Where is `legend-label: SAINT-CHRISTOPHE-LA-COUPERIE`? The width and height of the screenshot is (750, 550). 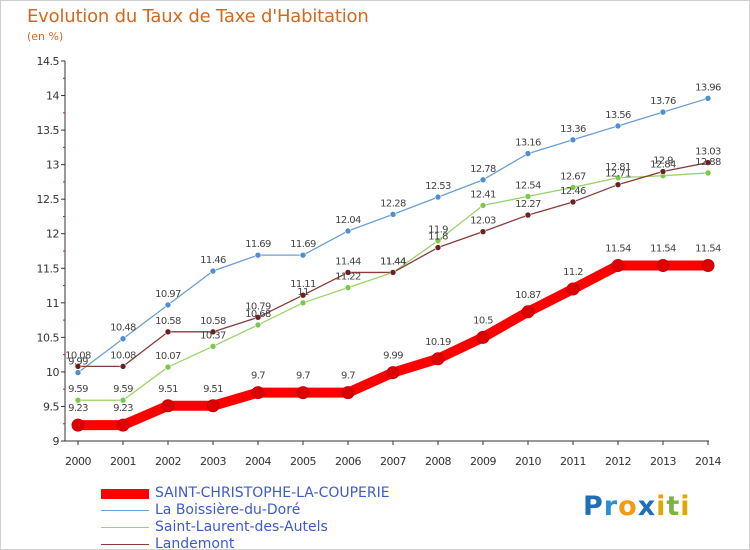
legend-label: SAINT-CHRISTOPHE-LA-COUPERIE is located at coordinates (272, 493).